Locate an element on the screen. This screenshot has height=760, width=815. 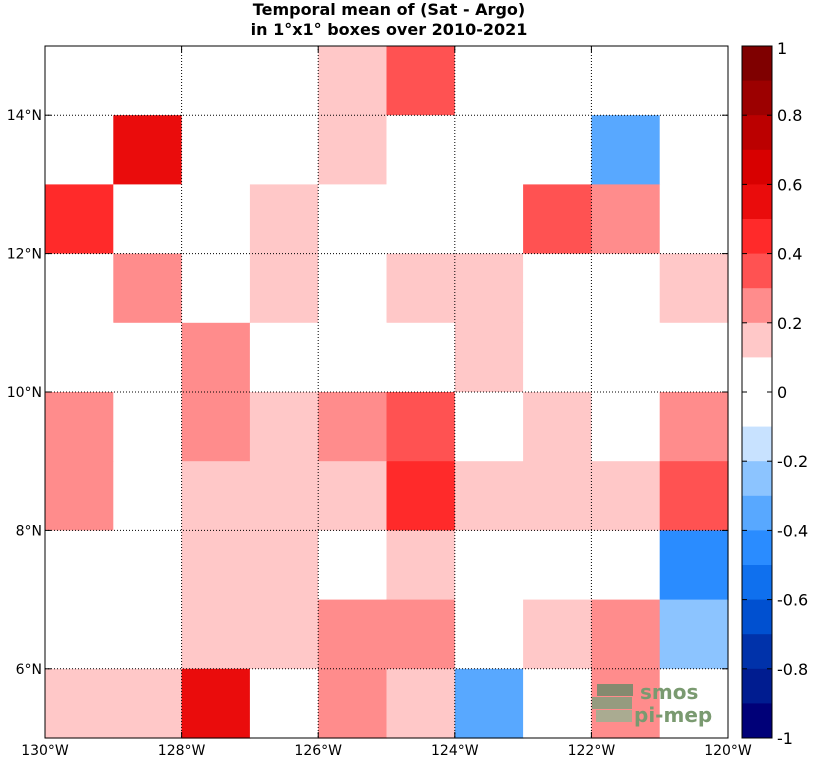
colorbar-tick-label: 0 is located at coordinates (782, 392).